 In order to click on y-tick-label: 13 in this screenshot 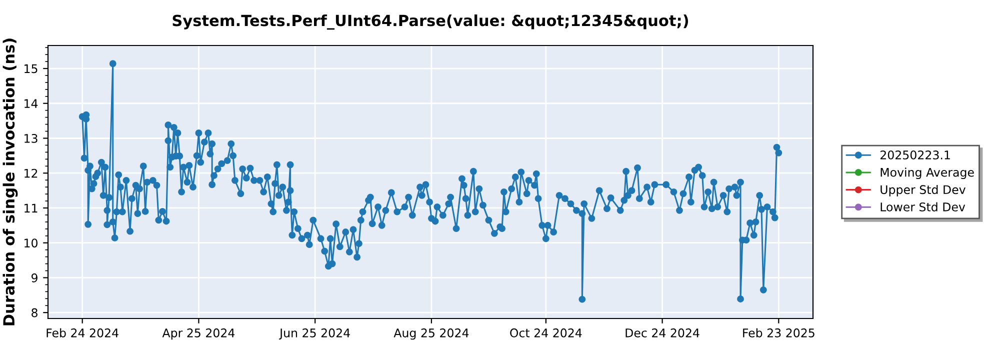, I will do `click(31, 138)`.